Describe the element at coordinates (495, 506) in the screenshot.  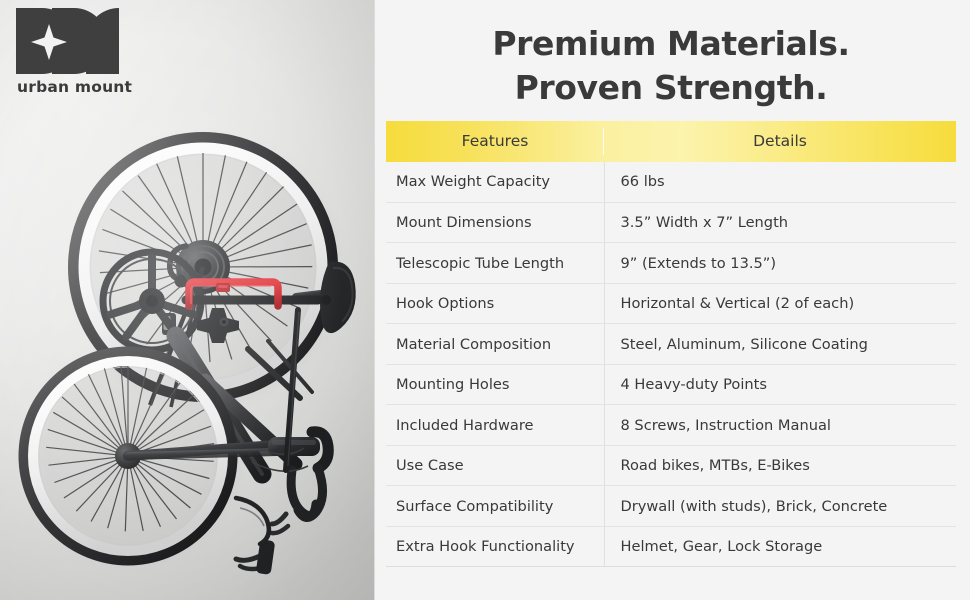
I see `feature-label: Surface Compatibility` at that location.